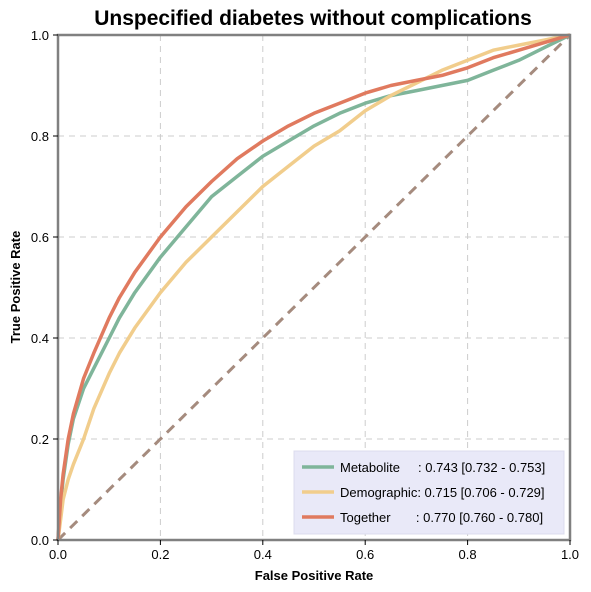  Describe the element at coordinates (263, 554) in the screenshot. I see `x-tick-label: 0.4` at that location.